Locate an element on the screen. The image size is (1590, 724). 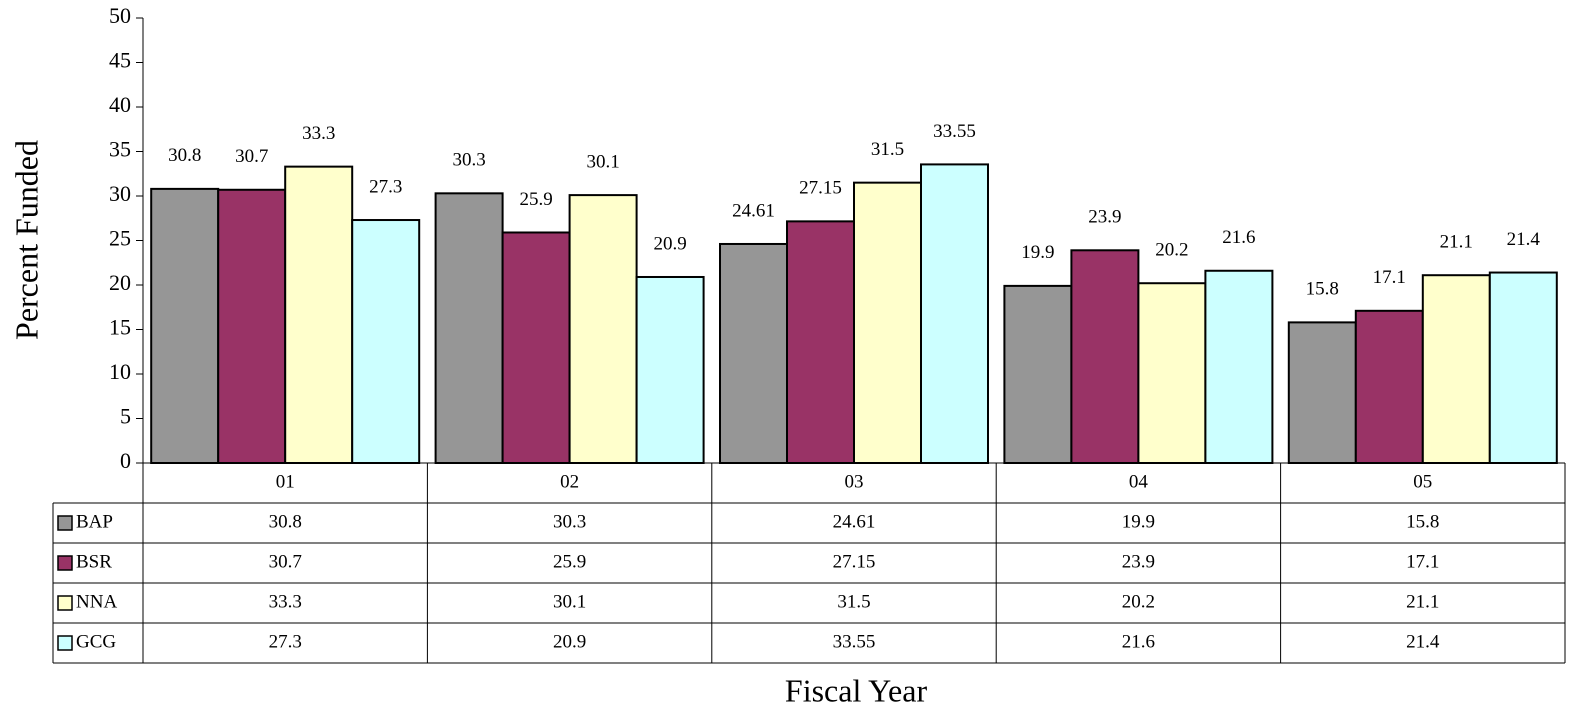
data-label: 31.5 is located at coordinates (887, 149).